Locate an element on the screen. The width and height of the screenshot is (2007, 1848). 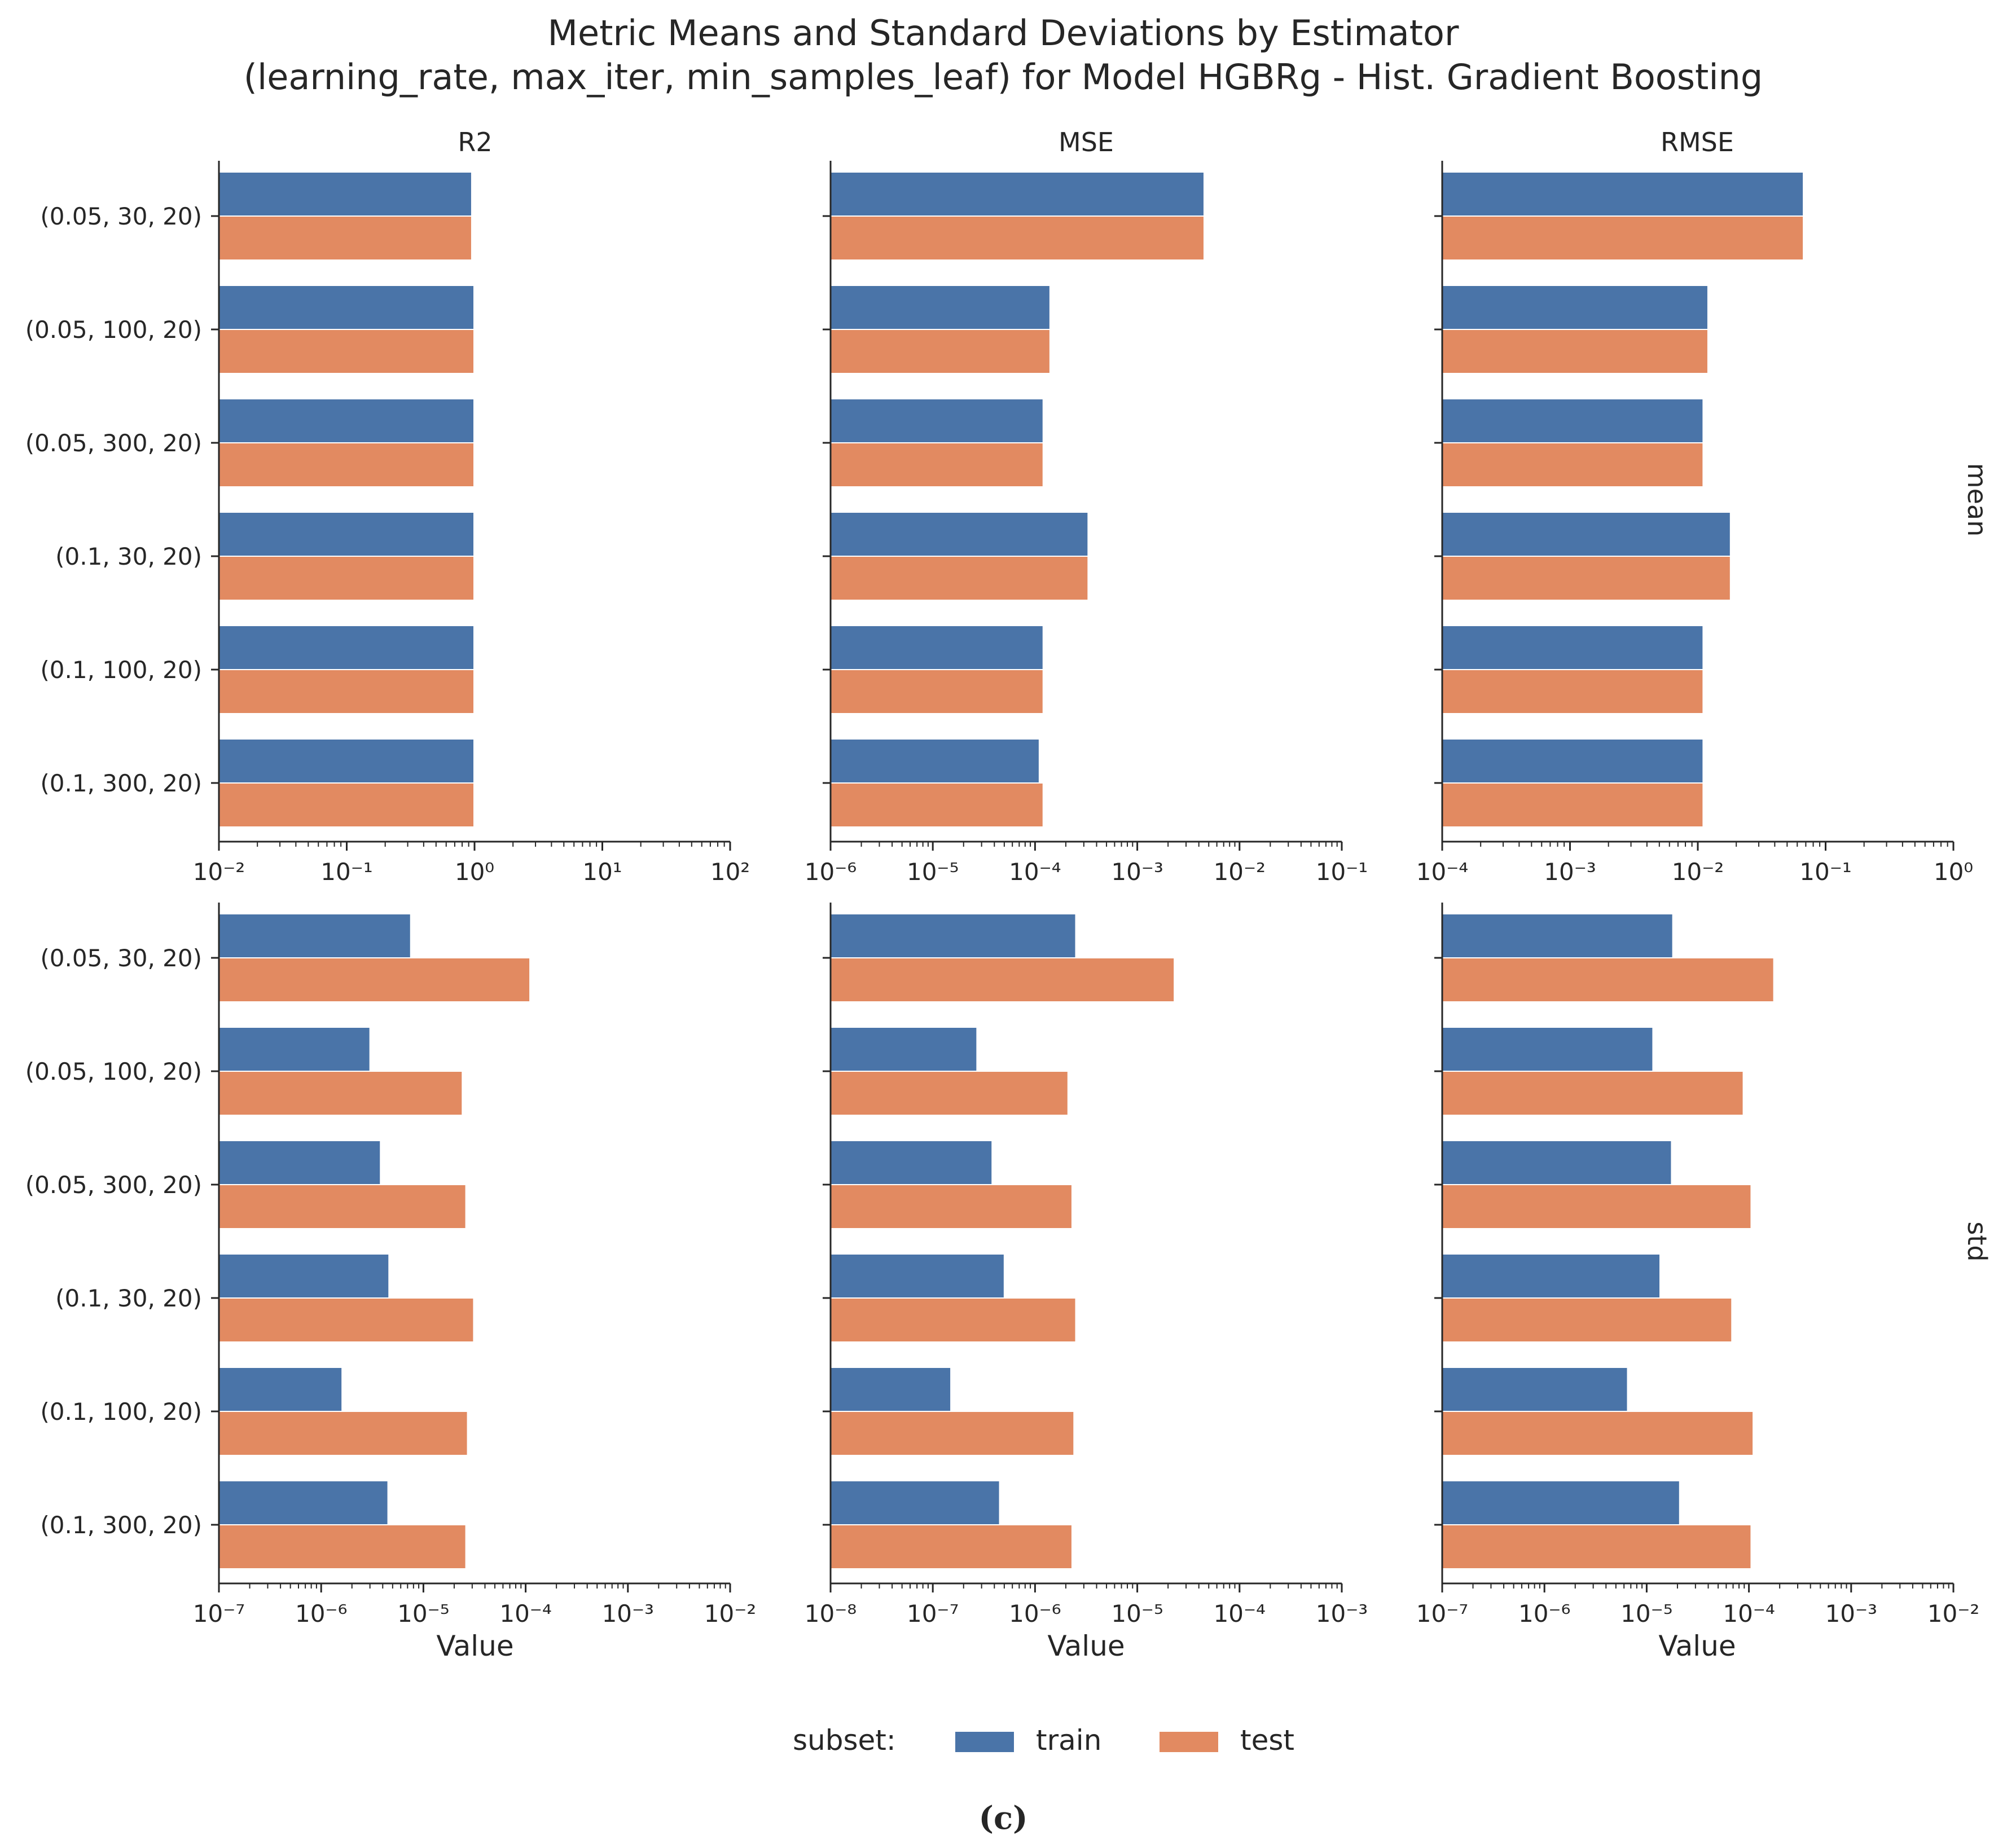
panel-std-rmse: 10⁻⁷ 10⁻⁶ 10⁻⁵ 10⁻⁴ 10⁻³ 10⁻² is located at coordinates (1697, 1265).